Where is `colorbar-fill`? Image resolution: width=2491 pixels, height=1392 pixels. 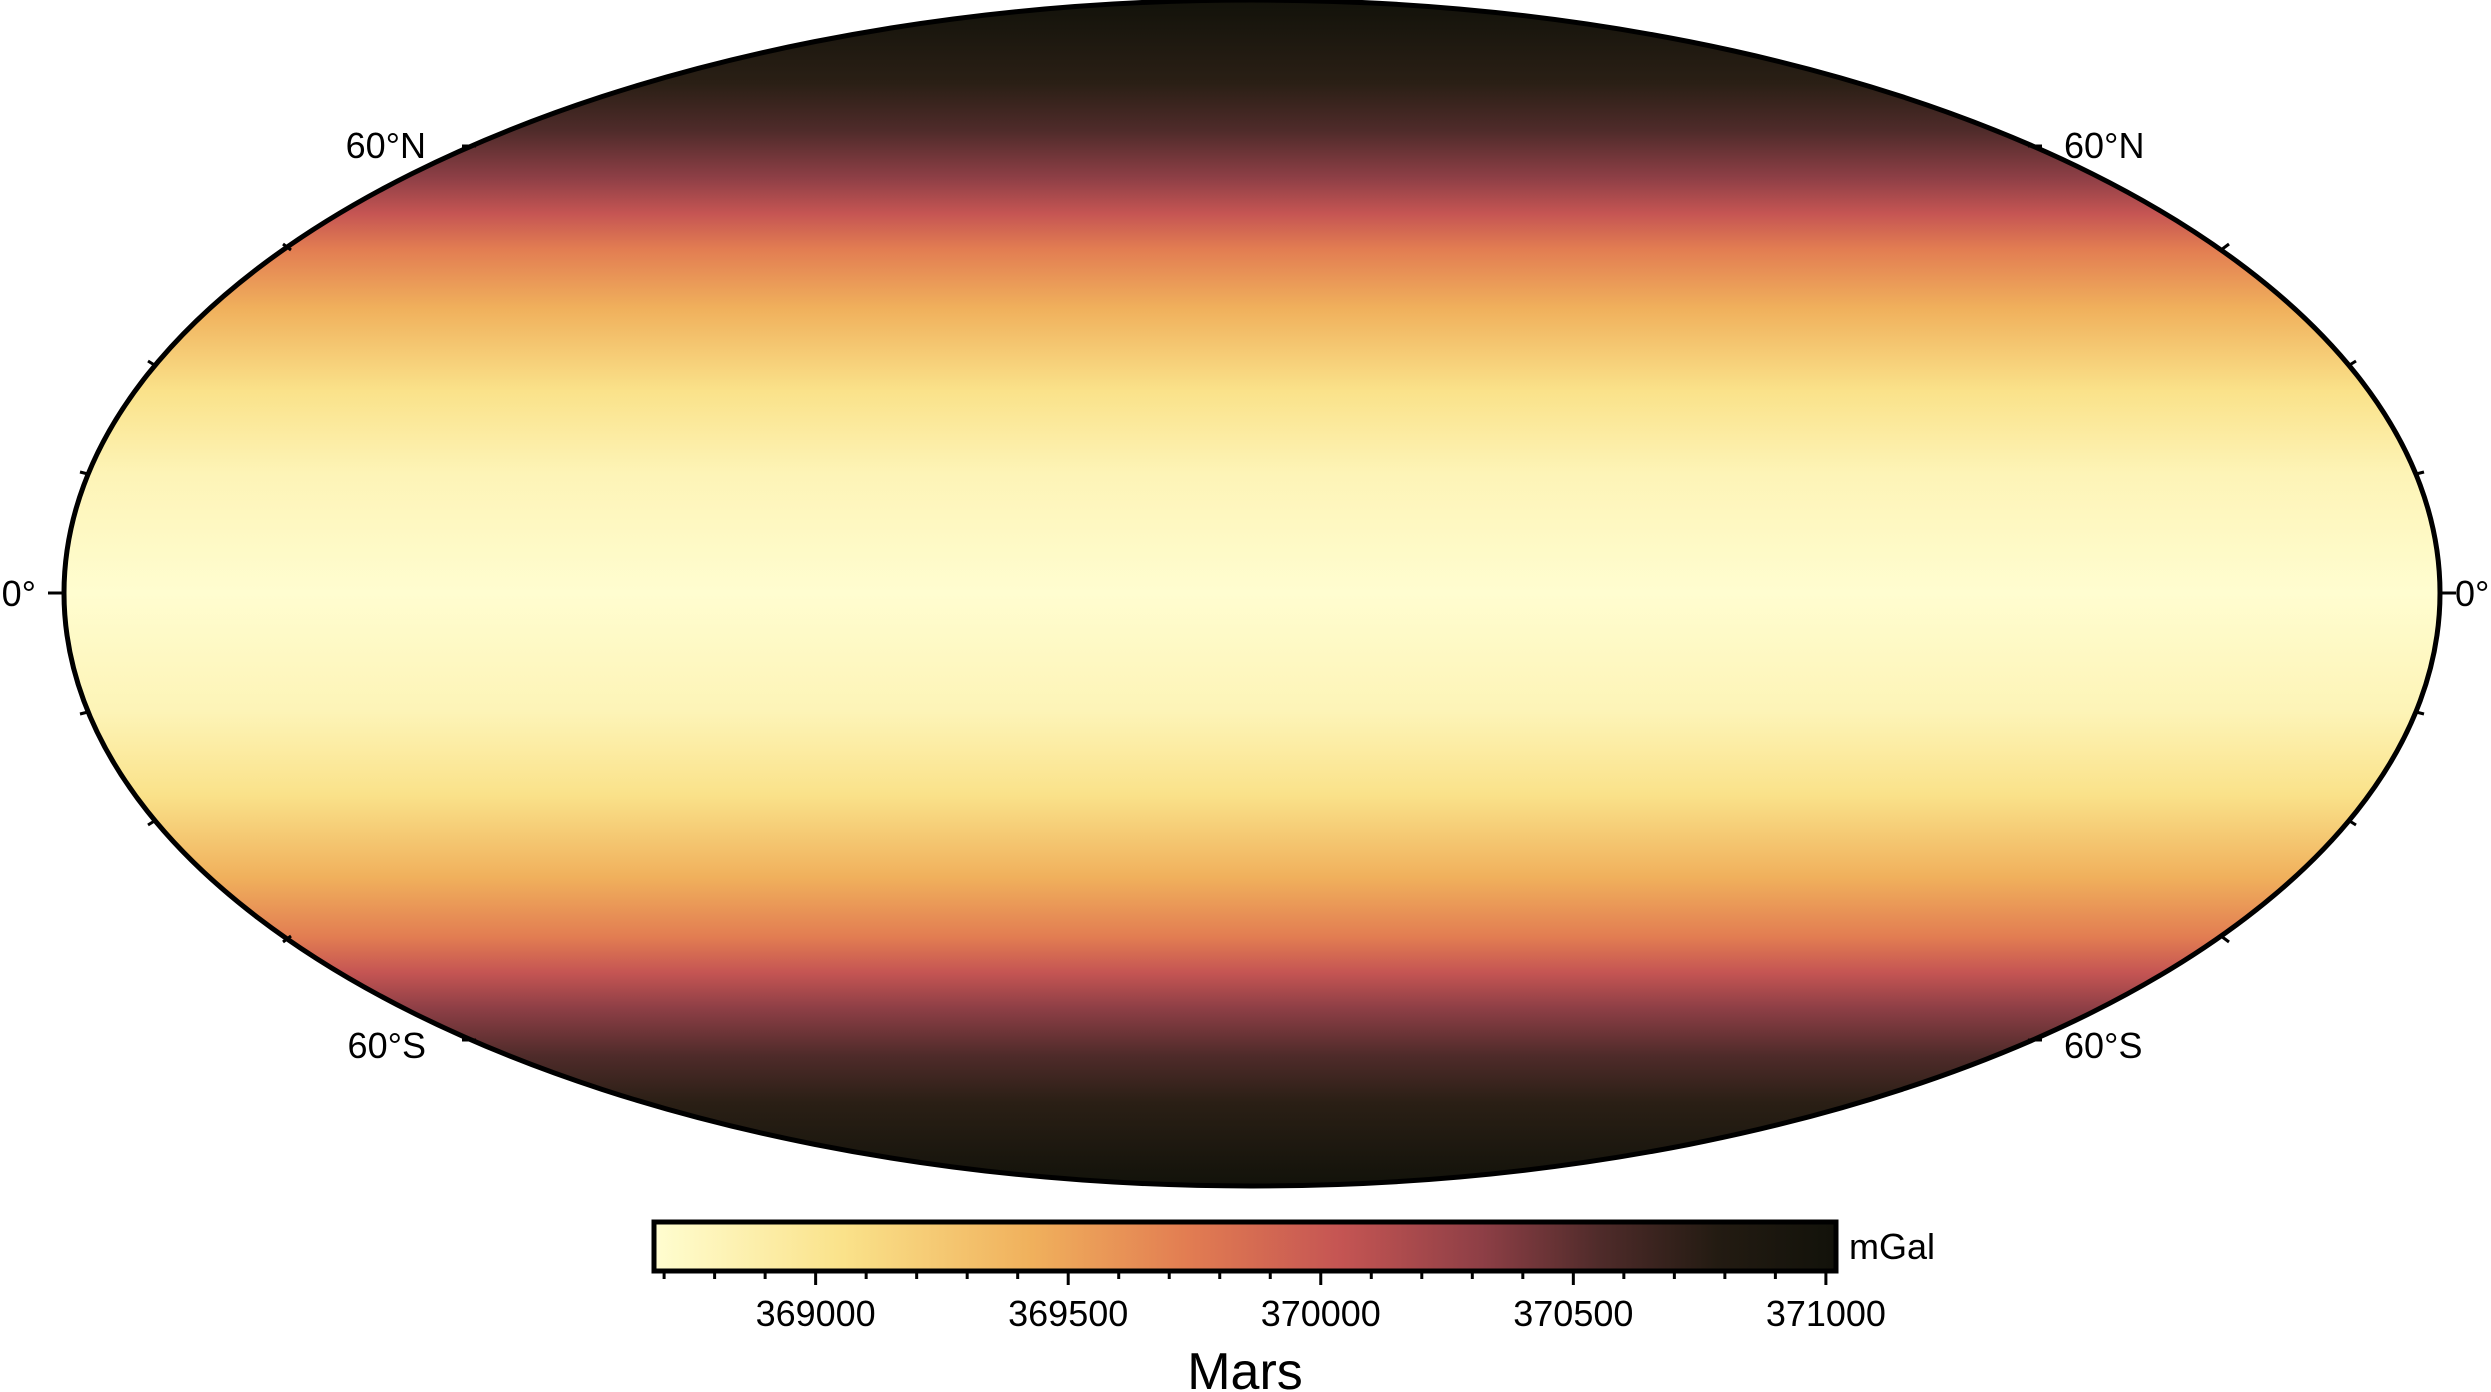 colorbar-fill is located at coordinates (1245, 1246).